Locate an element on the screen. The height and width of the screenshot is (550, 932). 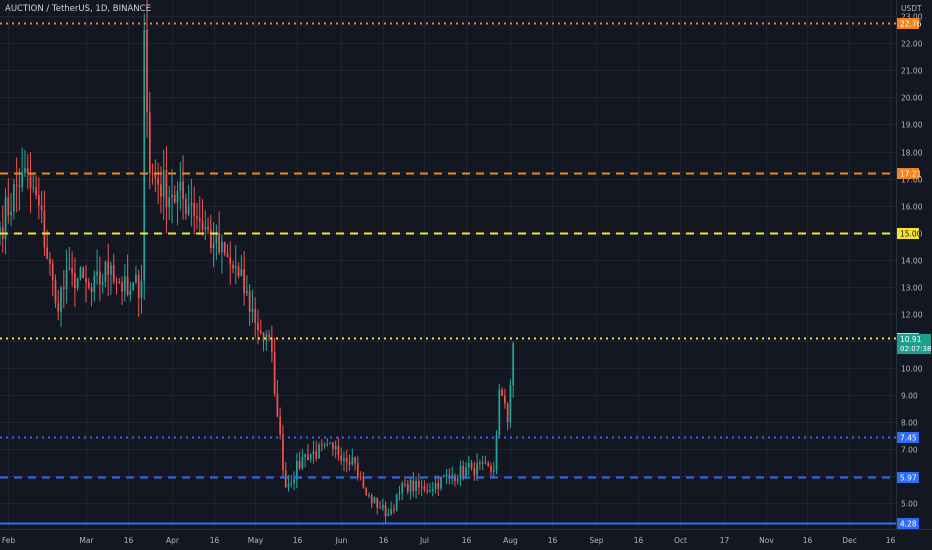
price-tag-countdown: 02:07:38 is located at coordinates (915, 349).